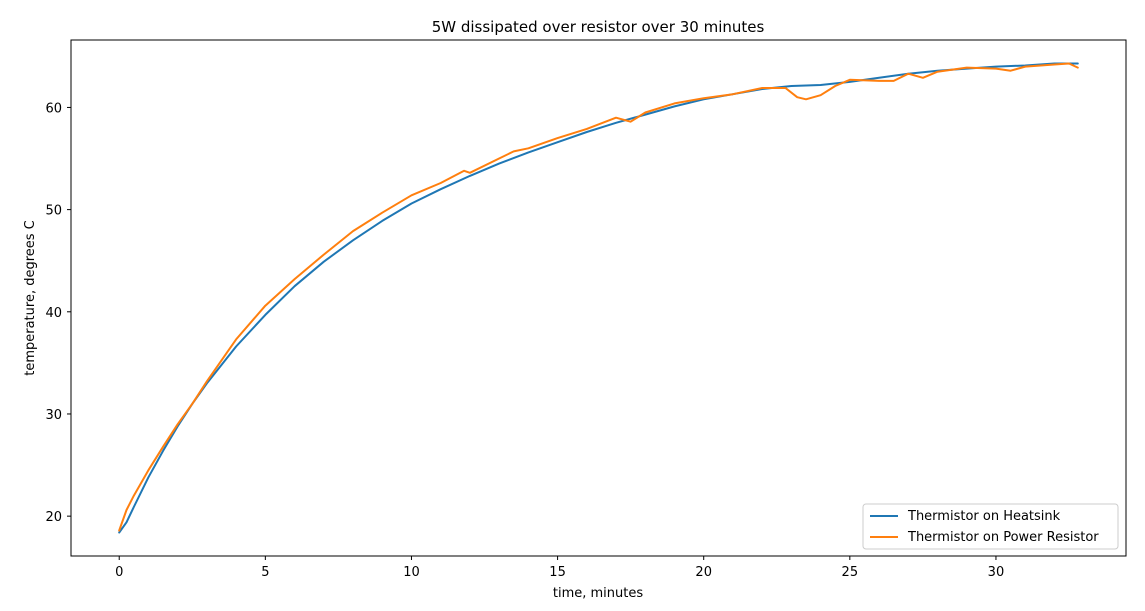 This screenshot has height=611, width=1145. Describe the element at coordinates (850, 572) in the screenshot. I see `x-tick-label: 25` at that location.